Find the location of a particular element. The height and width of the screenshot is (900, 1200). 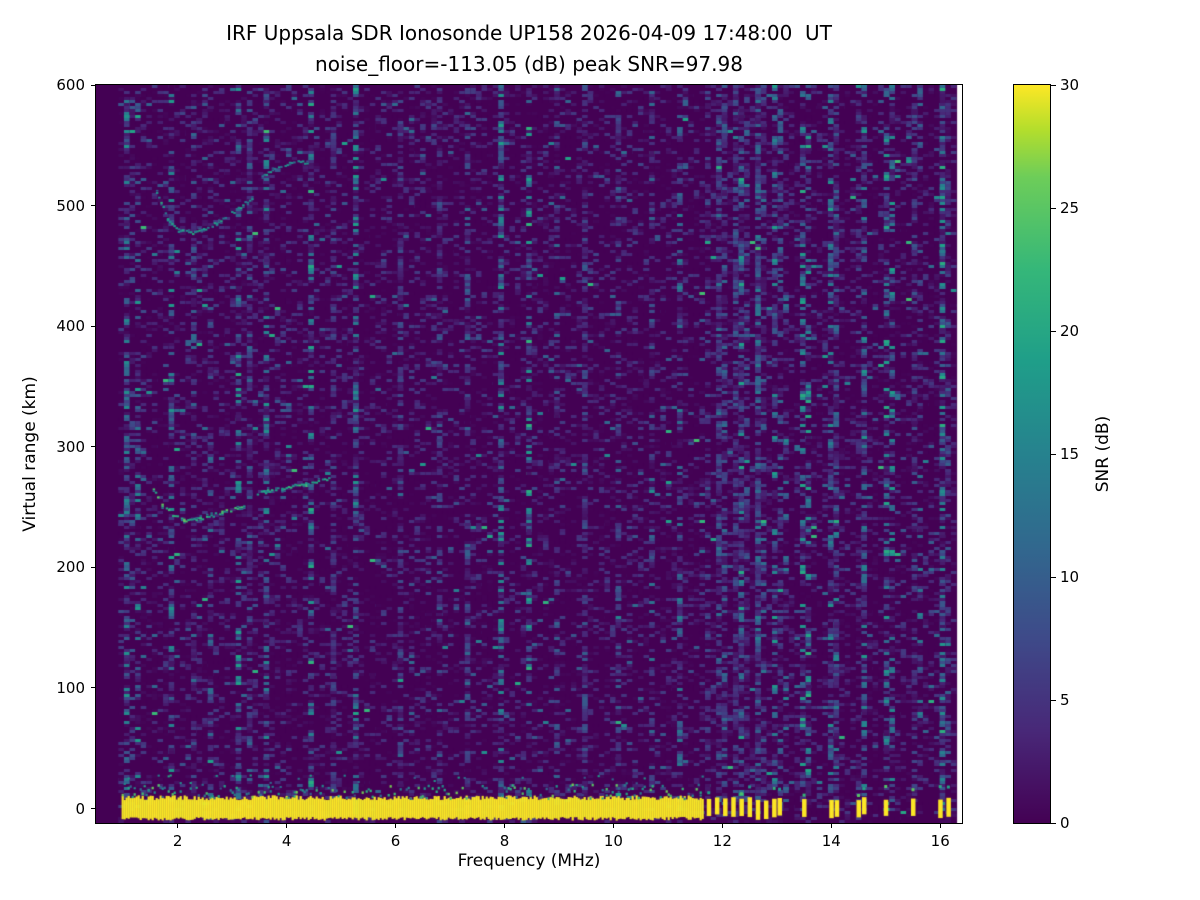

colorbar-tick-label-30: 30 is located at coordinates (1070, 85).